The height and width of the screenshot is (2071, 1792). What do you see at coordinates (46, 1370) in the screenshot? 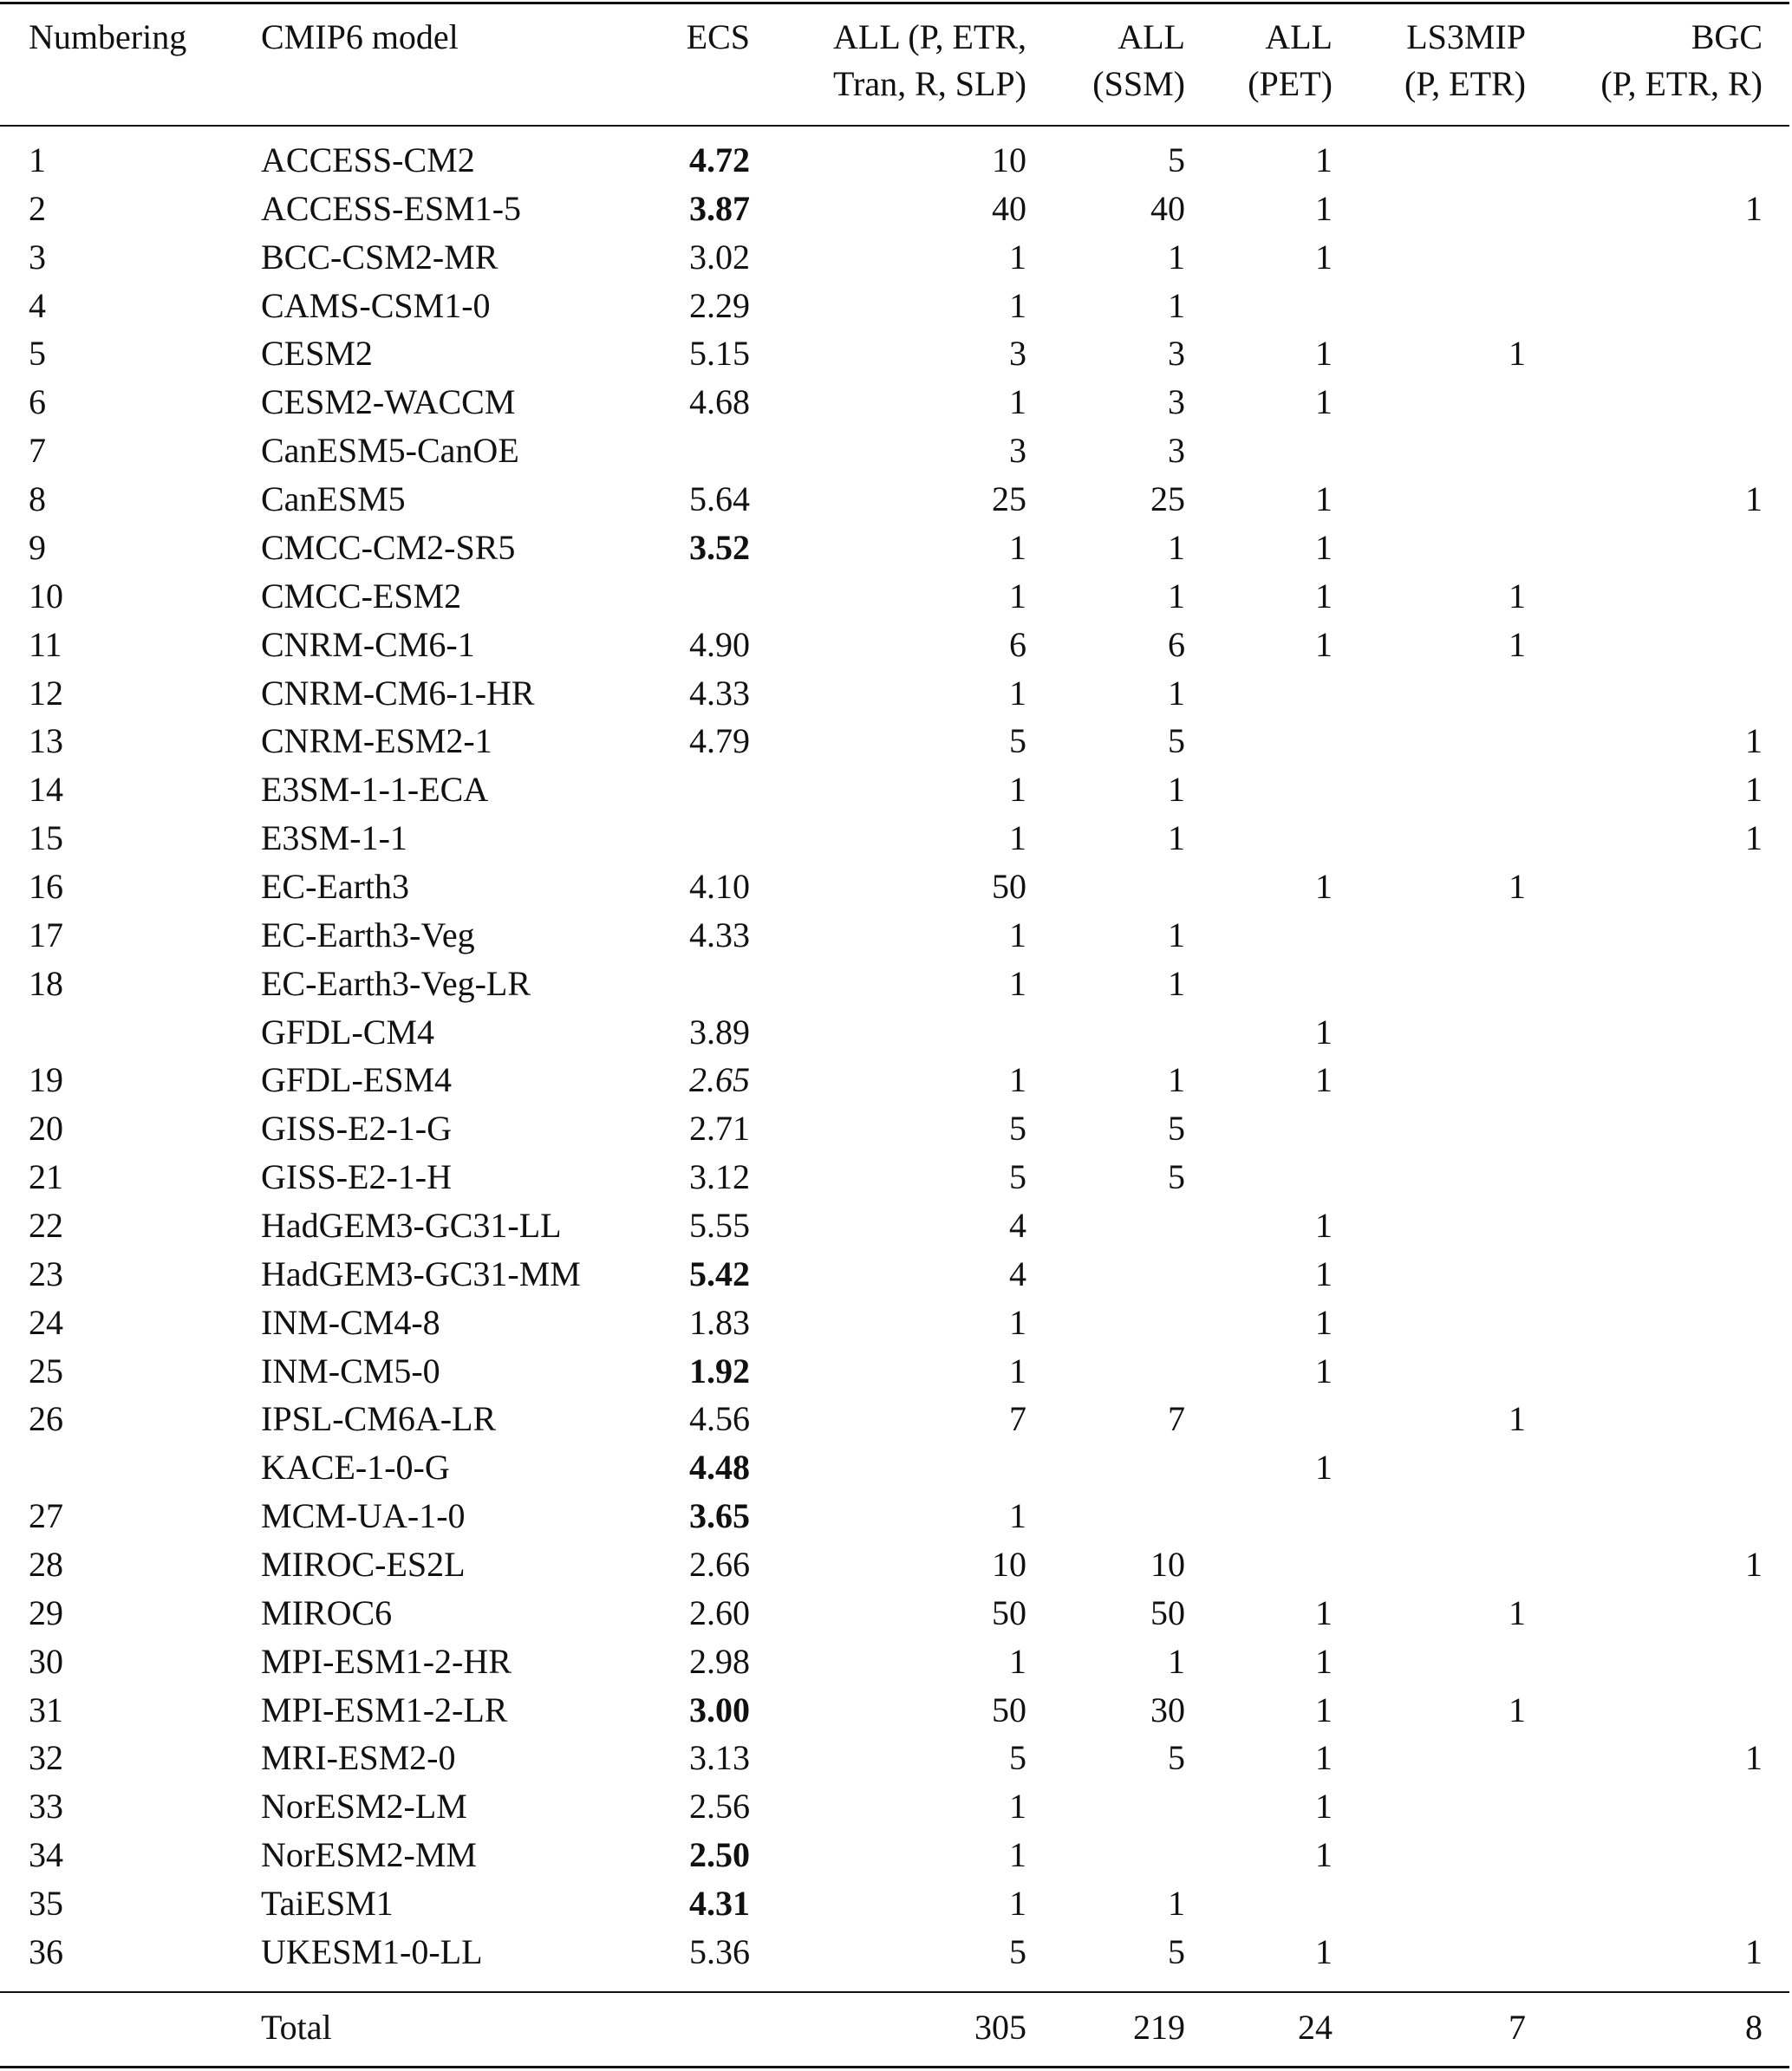
I see `cell-numbering: 25` at bounding box center [46, 1370].